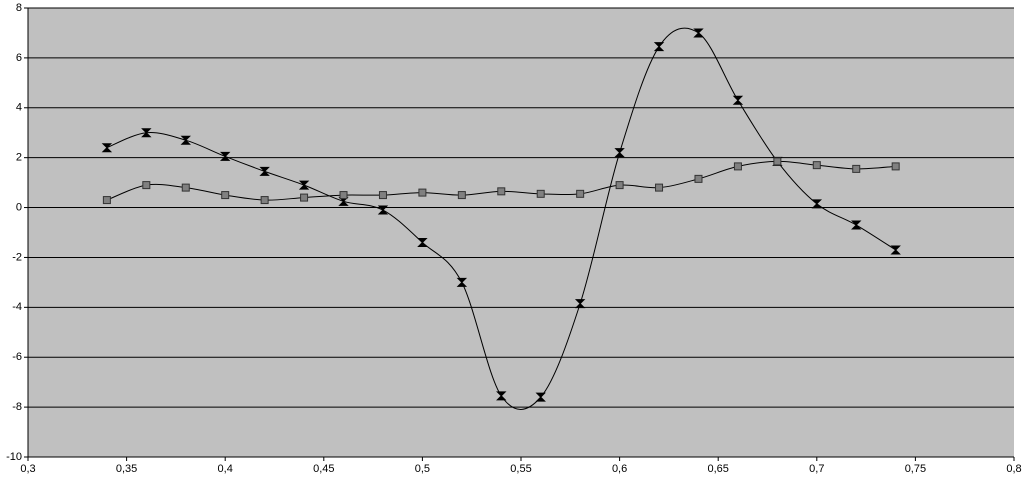 The width and height of the screenshot is (1024, 482). Describe the element at coordinates (19, 207) in the screenshot. I see `y-tick-label: 0` at that location.